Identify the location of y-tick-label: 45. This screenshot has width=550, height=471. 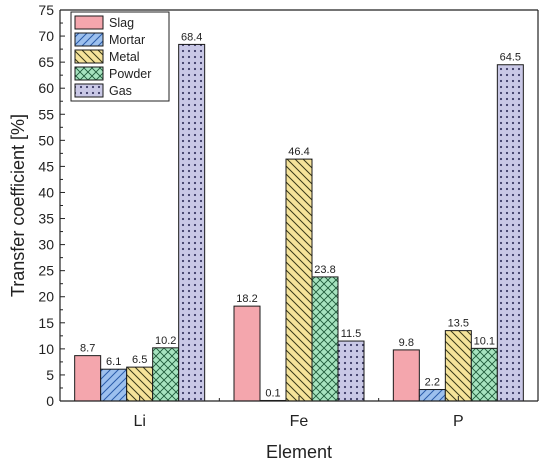
(46, 166).